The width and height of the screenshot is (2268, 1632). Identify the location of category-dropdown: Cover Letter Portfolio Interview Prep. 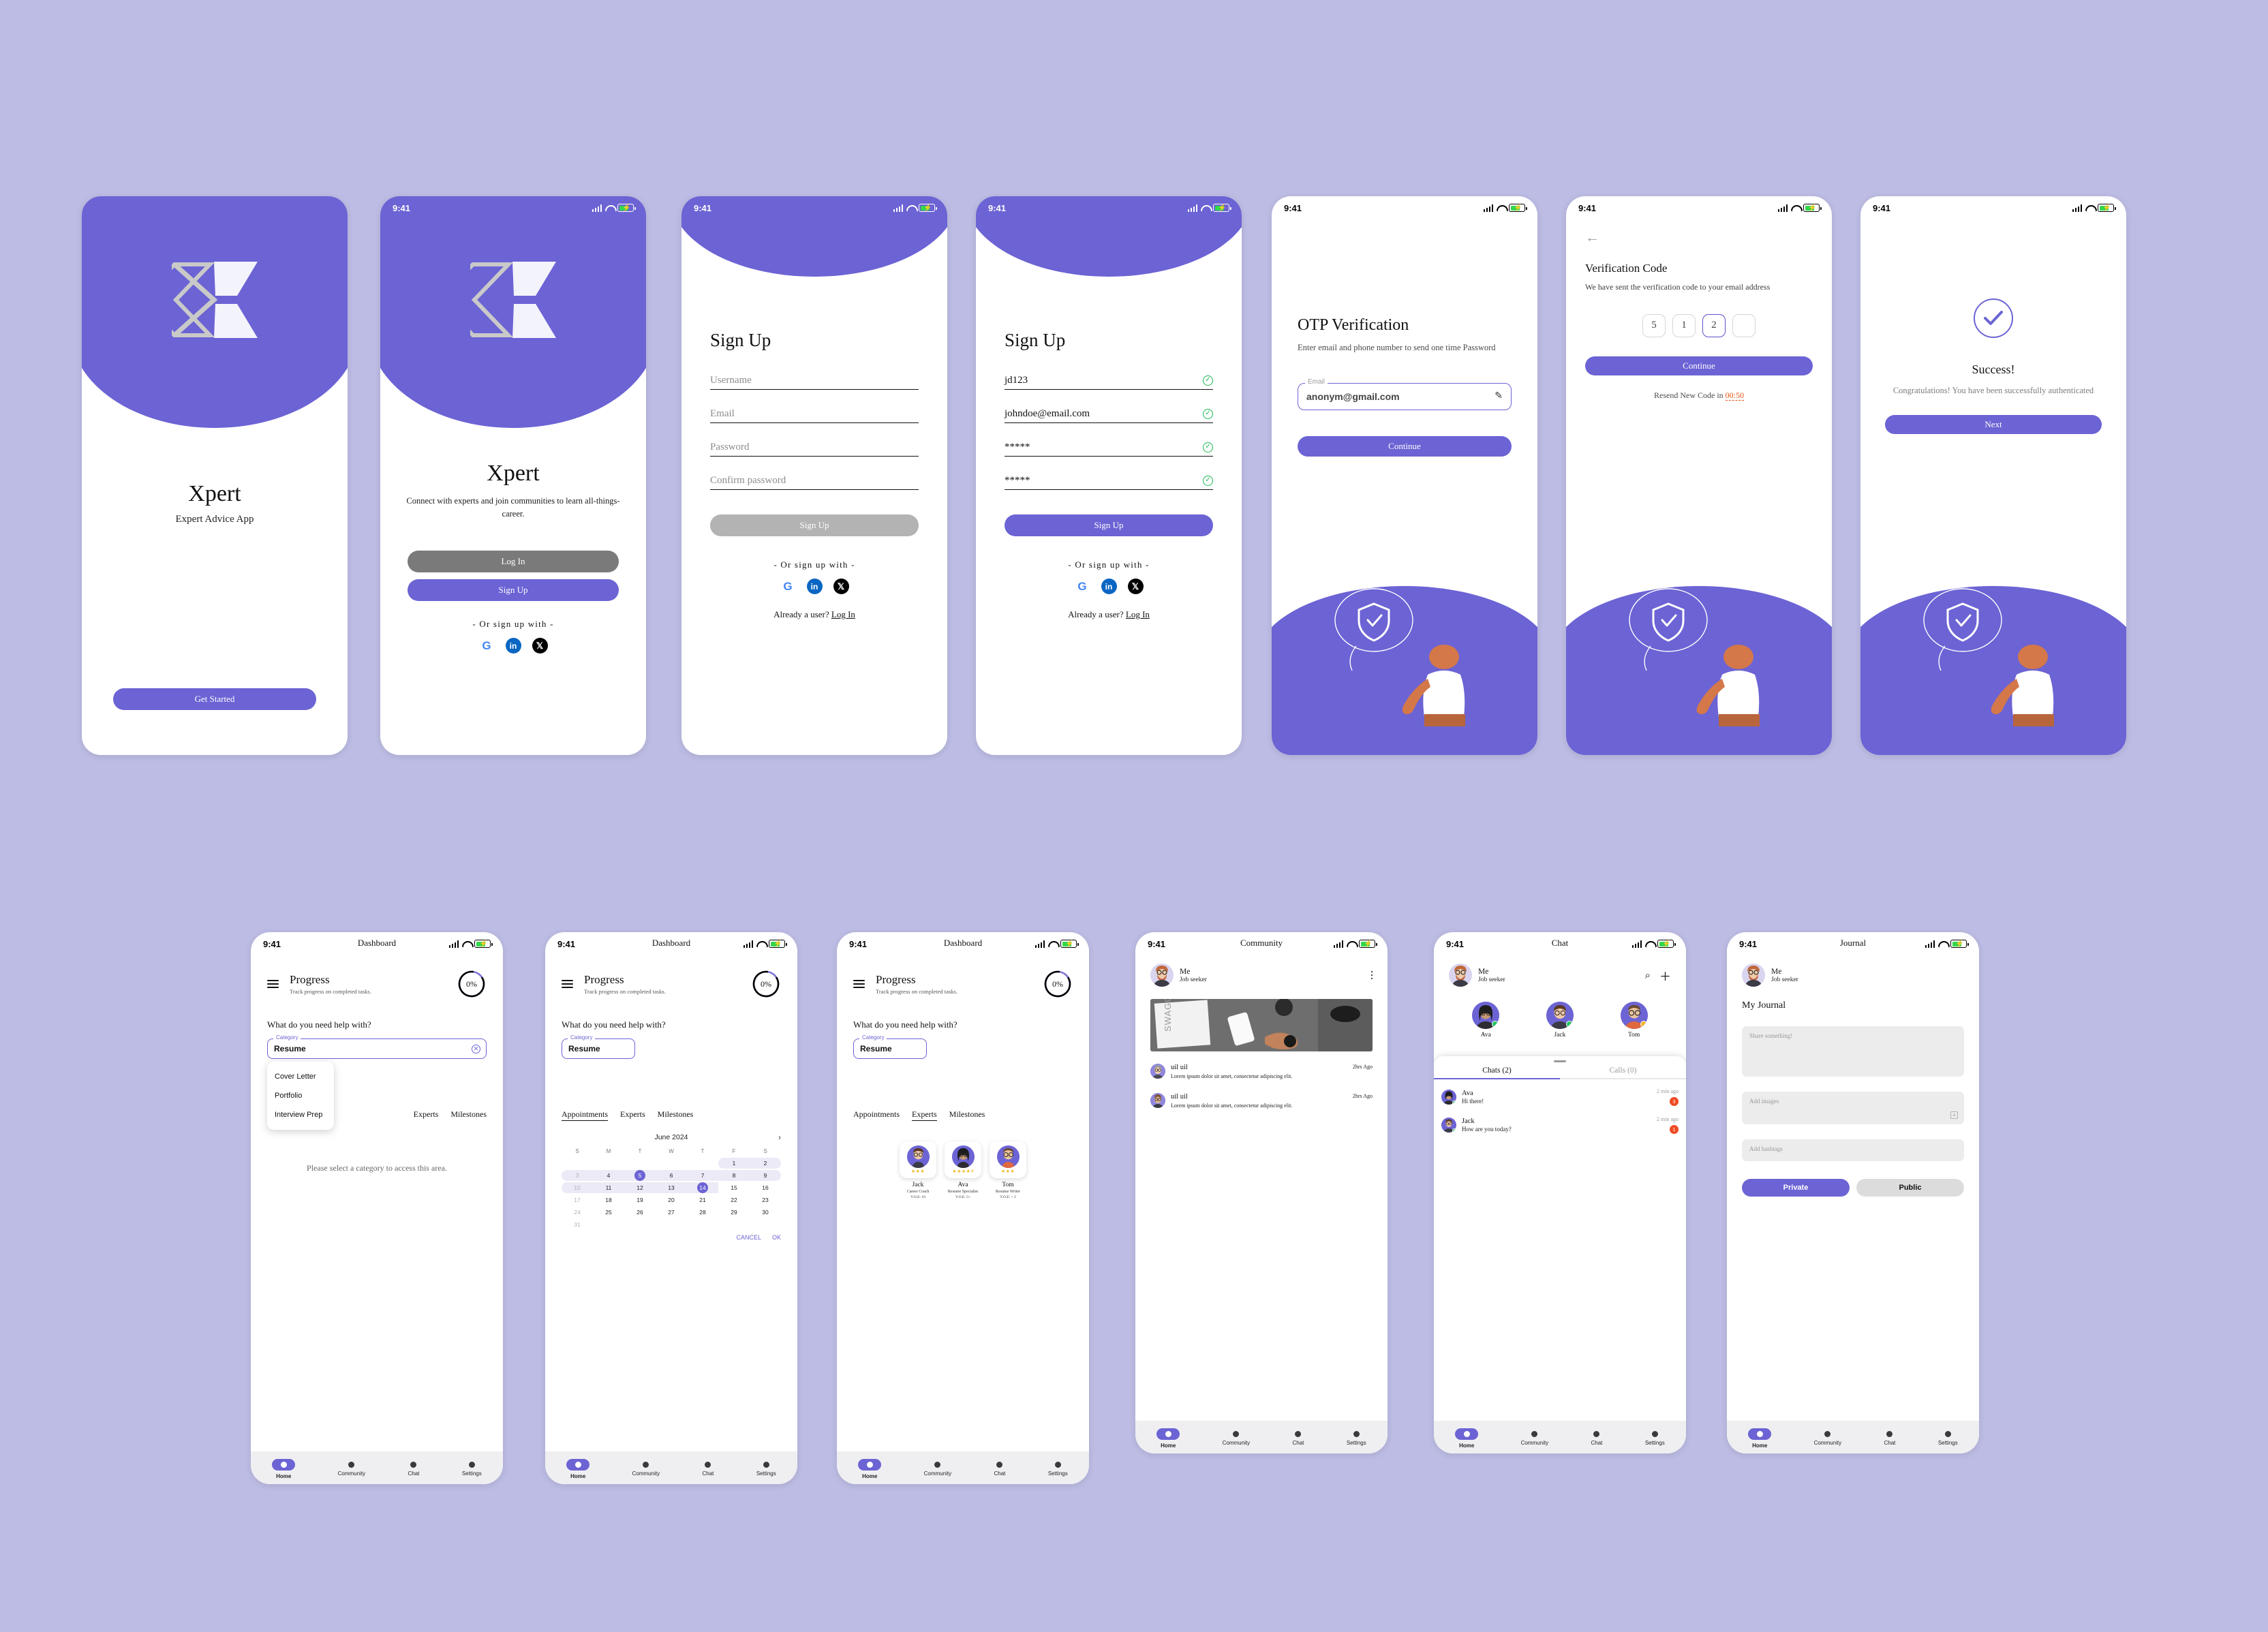
(300, 1096).